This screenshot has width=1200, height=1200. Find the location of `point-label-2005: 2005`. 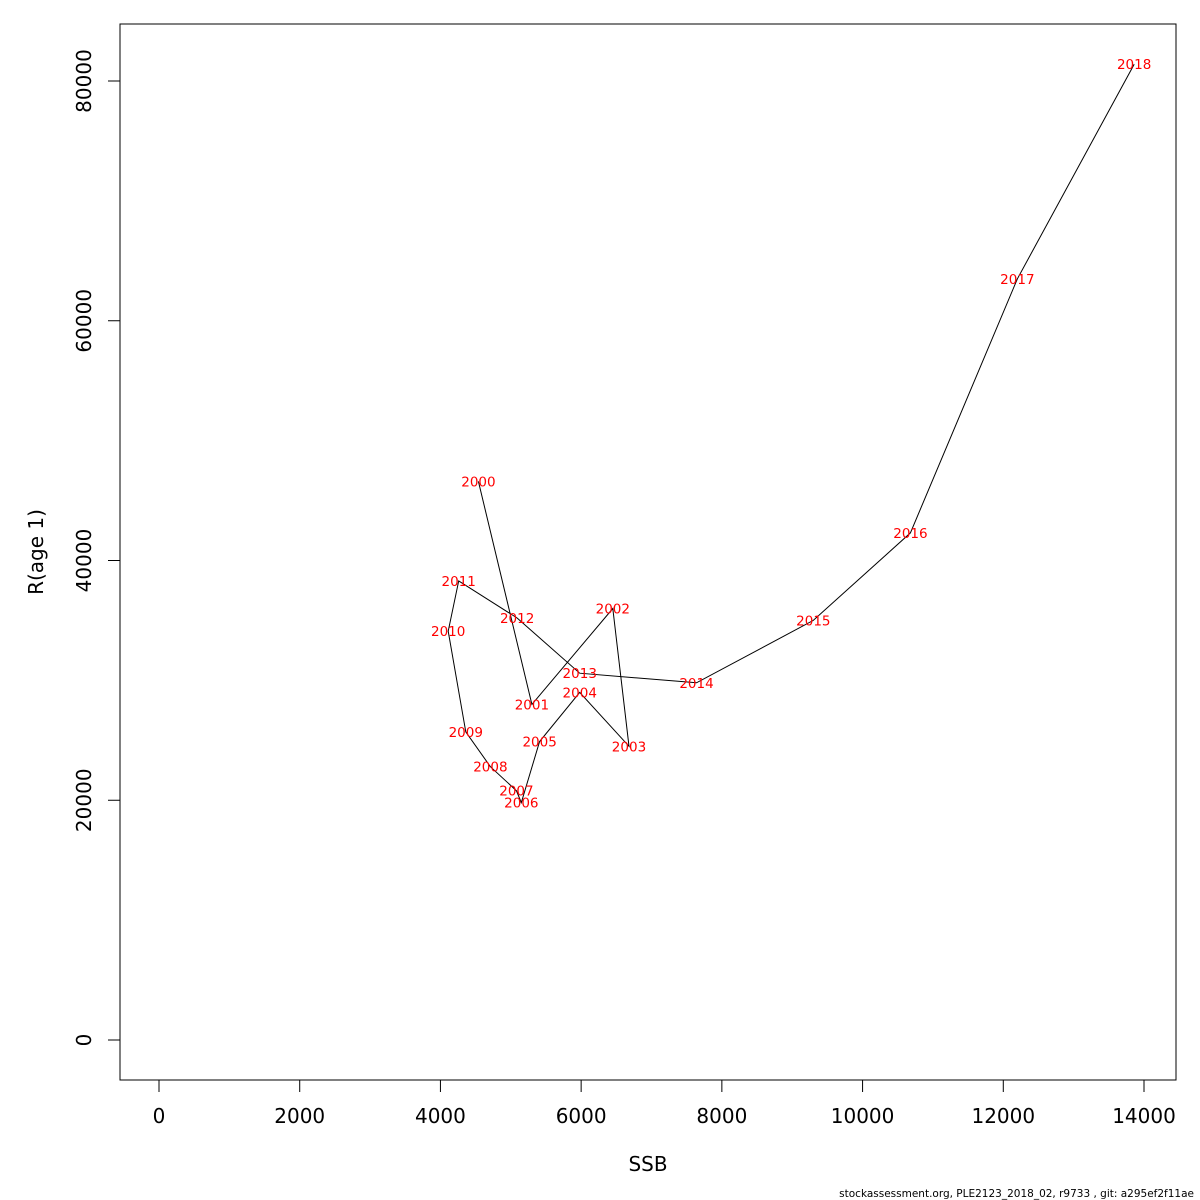

point-label-2005: 2005 is located at coordinates (539, 743).